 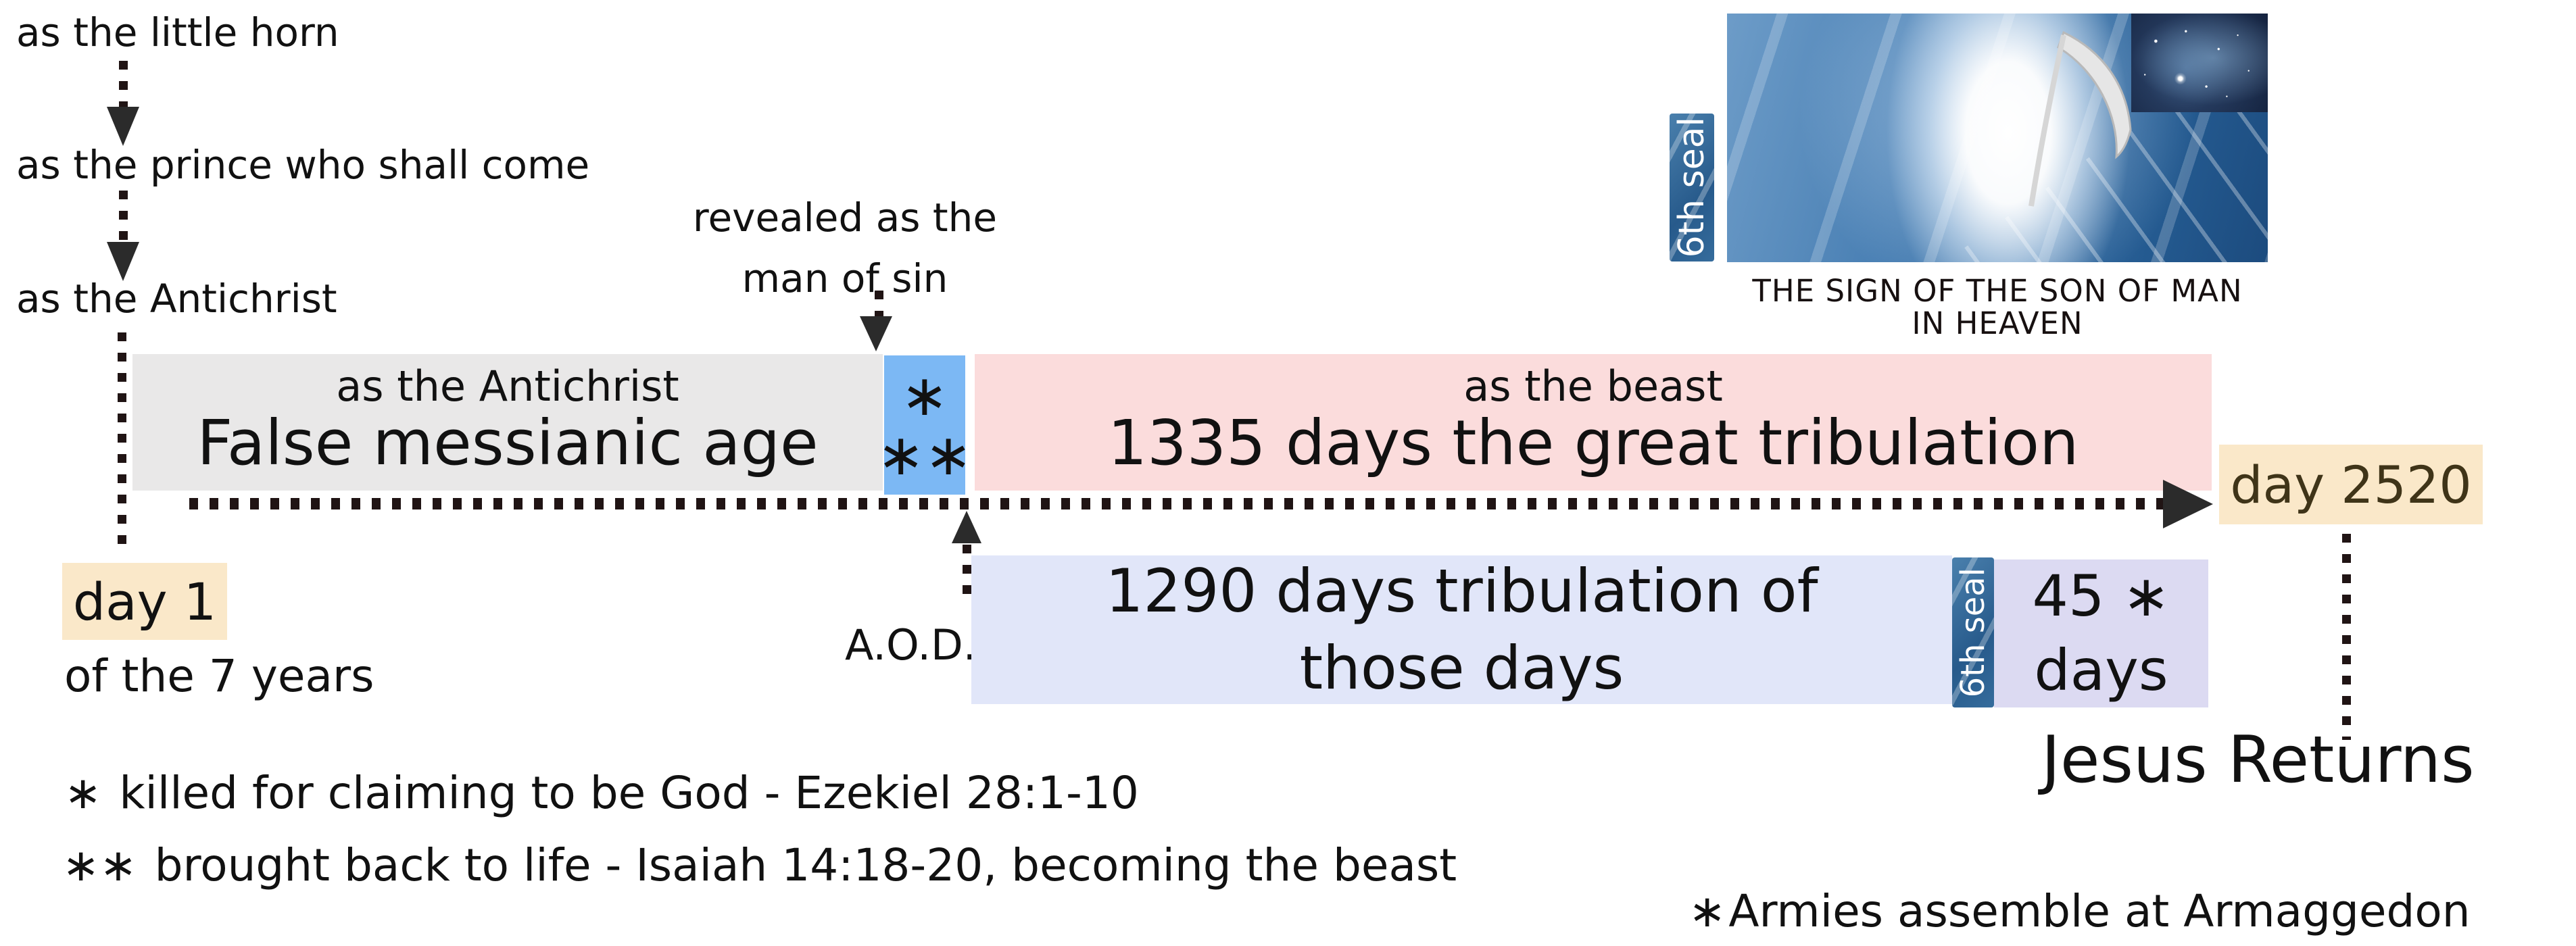 I want to click on jesus-returns-label: Jesus Returns, so click(x=2258, y=760).